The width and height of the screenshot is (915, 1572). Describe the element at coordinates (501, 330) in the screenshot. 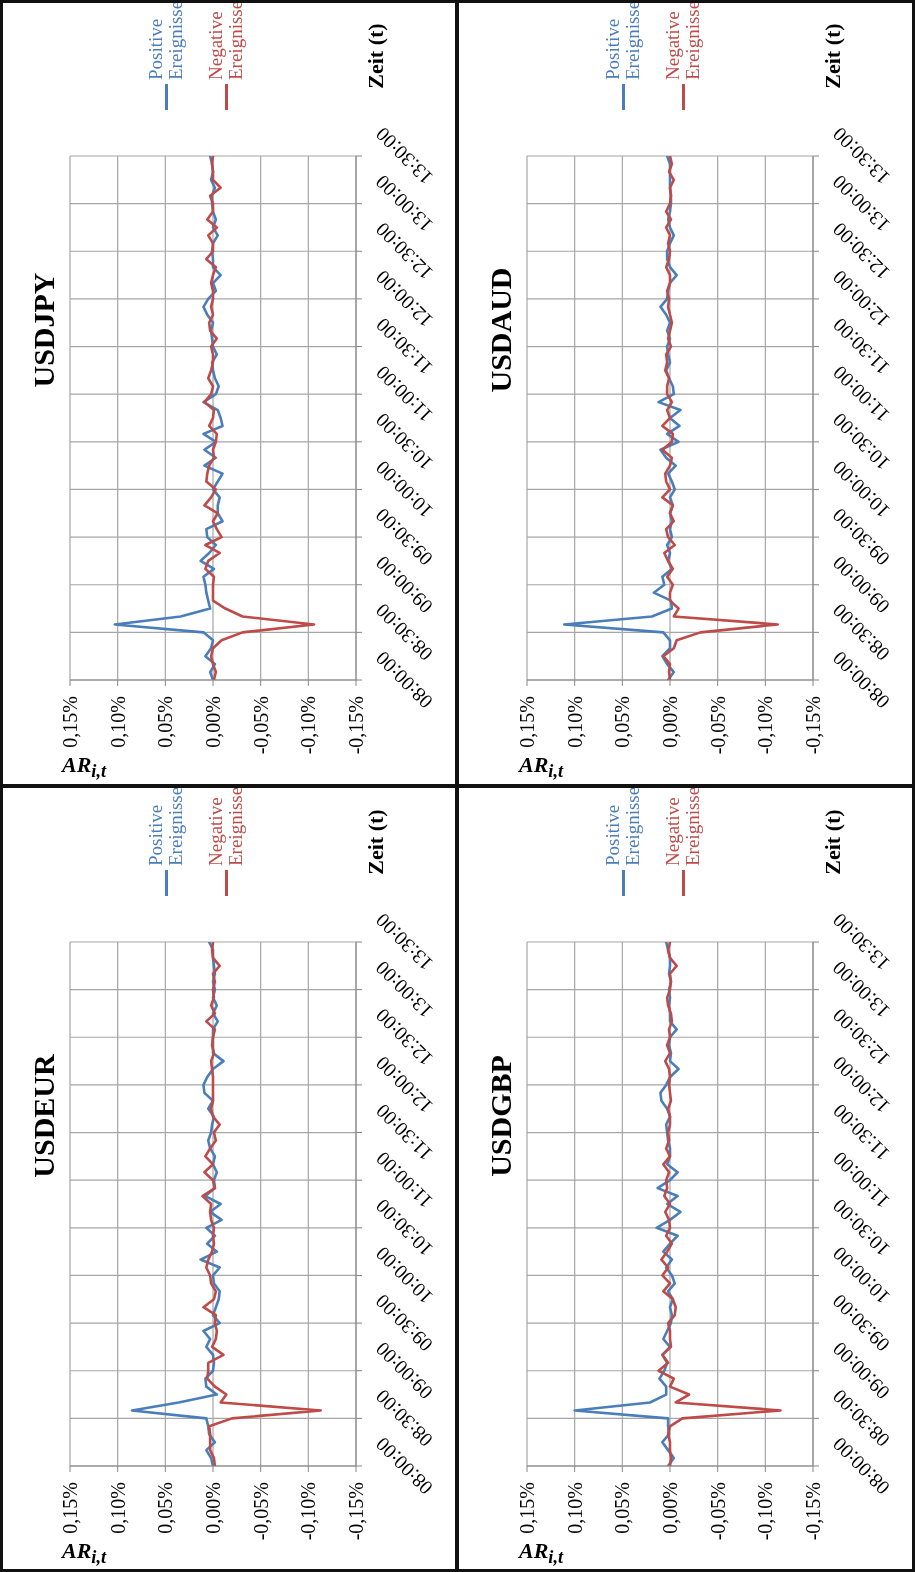

I see `text: USDAUD` at that location.